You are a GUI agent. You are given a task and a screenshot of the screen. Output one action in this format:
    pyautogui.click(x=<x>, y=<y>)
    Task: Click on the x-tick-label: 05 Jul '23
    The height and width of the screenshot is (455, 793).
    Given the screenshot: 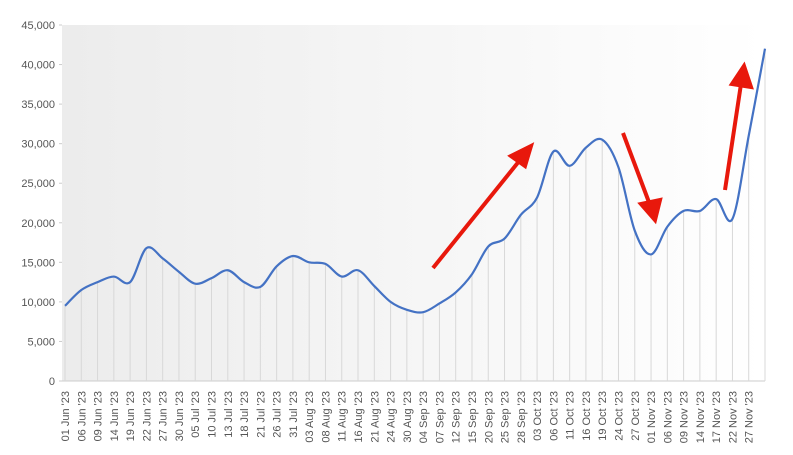 What is the action you would take?
    pyautogui.click(x=196, y=414)
    